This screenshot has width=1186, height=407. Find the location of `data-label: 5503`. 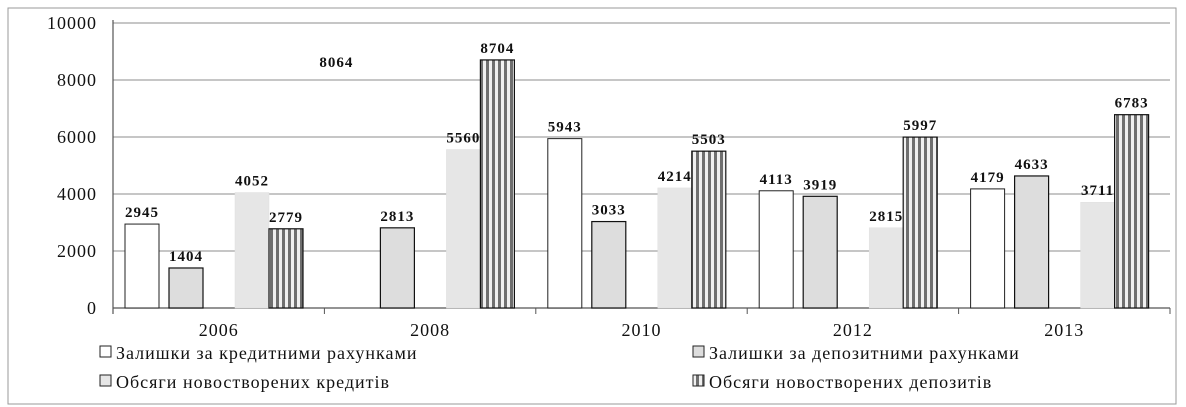

data-label: 5503 is located at coordinates (709, 140).